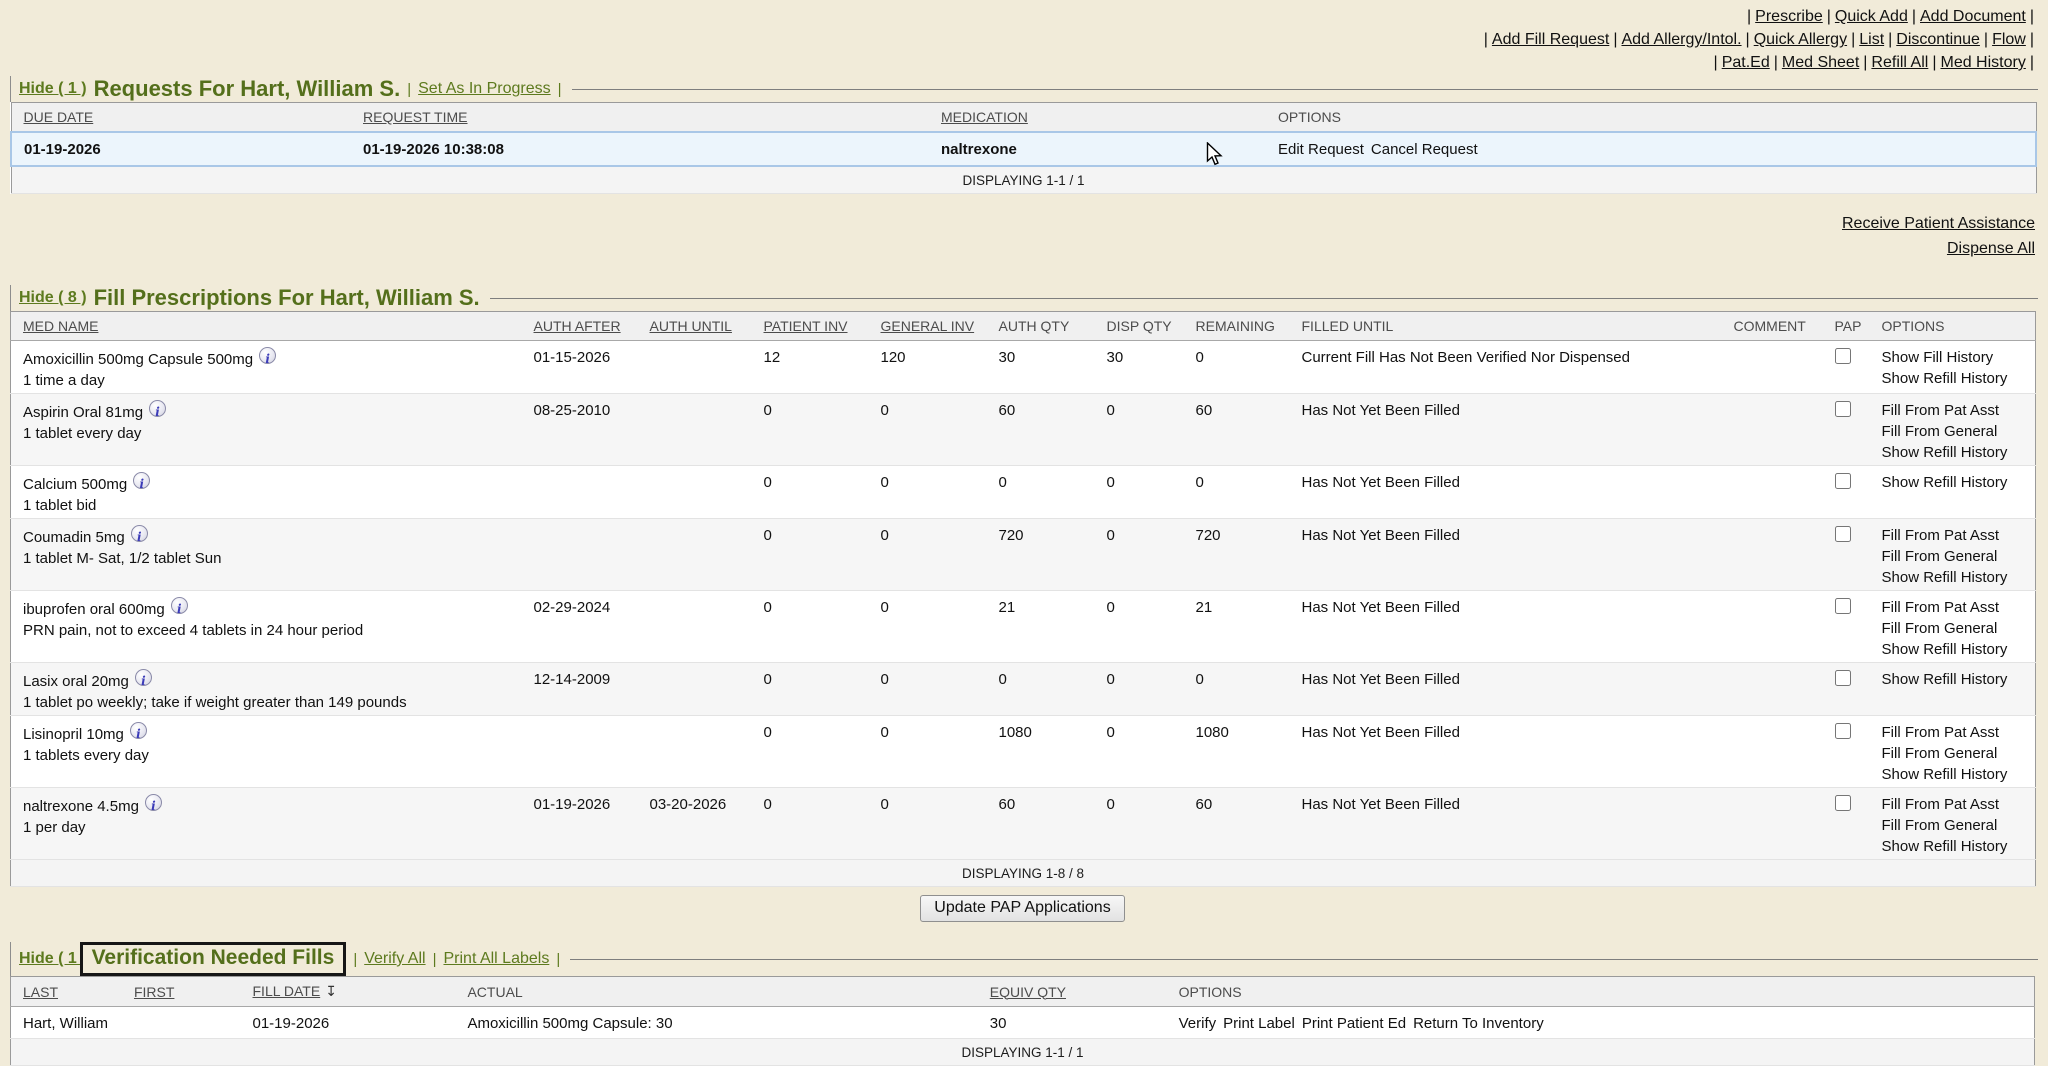 The height and width of the screenshot is (1066, 2048). I want to click on cancel-request-action: Cancel Request, so click(1424, 149).